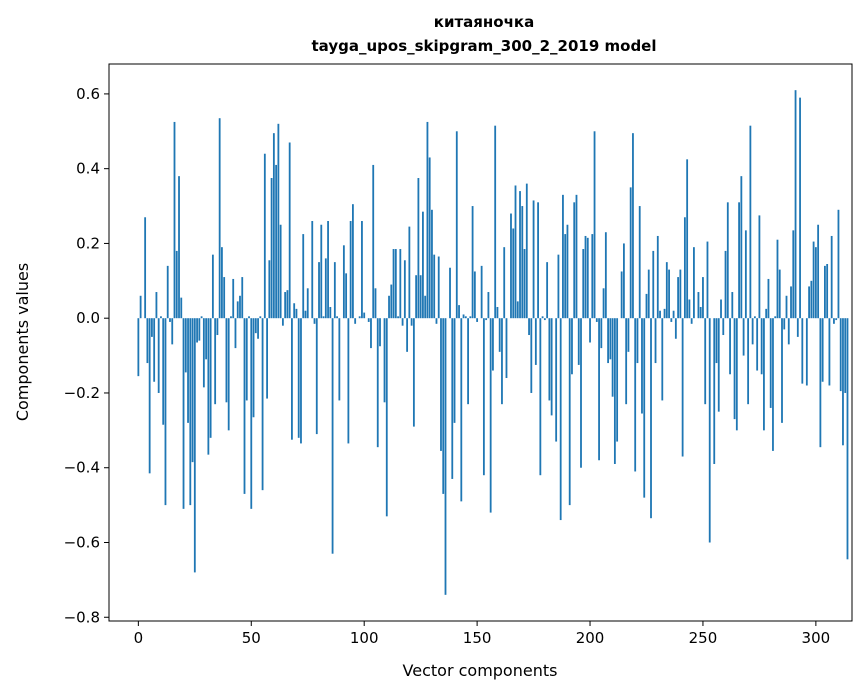 This screenshot has height=696, width=867. What do you see at coordinates (816, 638) in the screenshot?
I see `x-tick-label: 300` at bounding box center [816, 638].